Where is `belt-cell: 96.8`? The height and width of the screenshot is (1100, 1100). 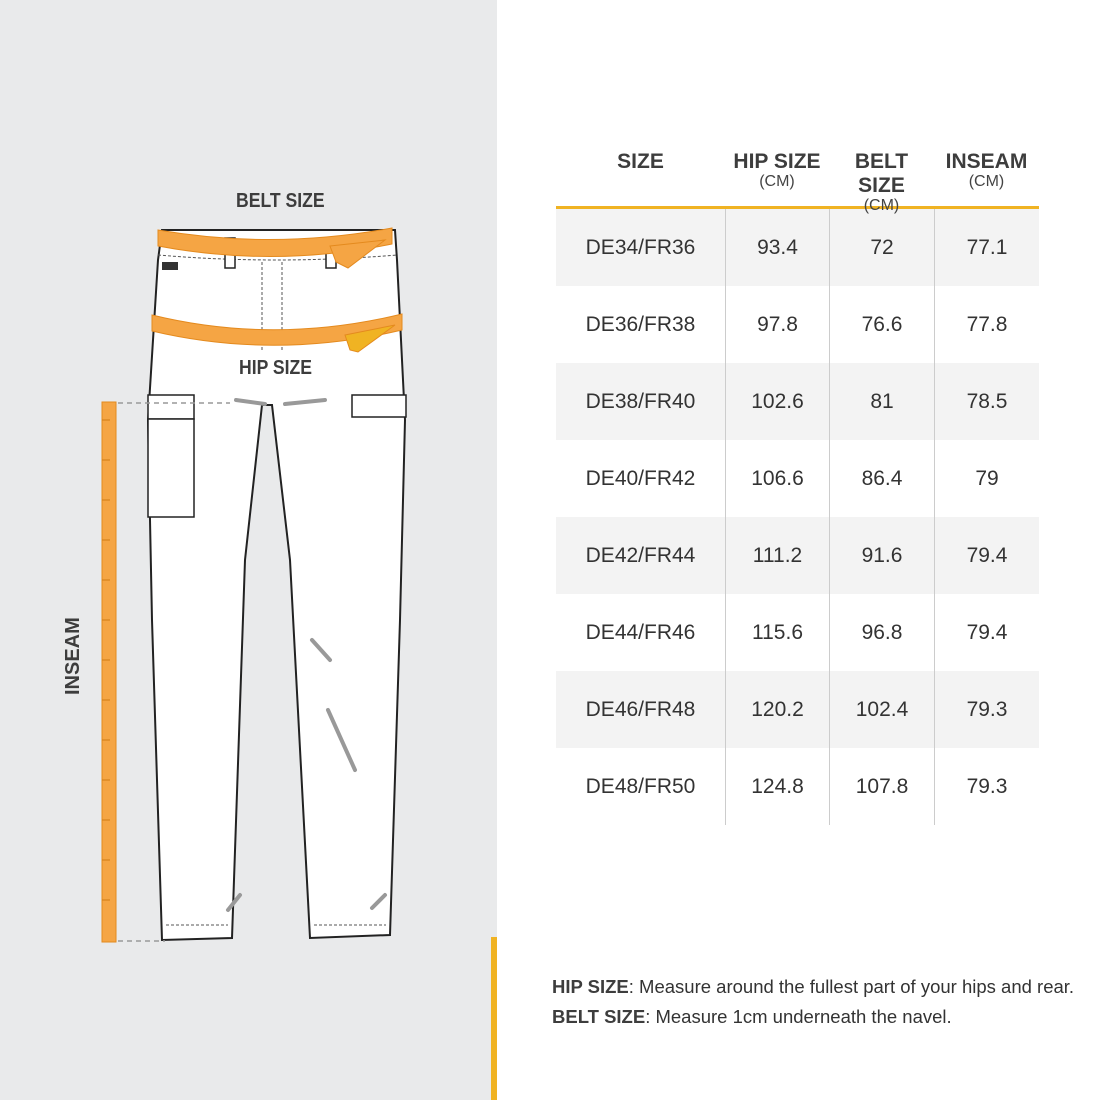 belt-cell: 96.8 is located at coordinates (881, 632).